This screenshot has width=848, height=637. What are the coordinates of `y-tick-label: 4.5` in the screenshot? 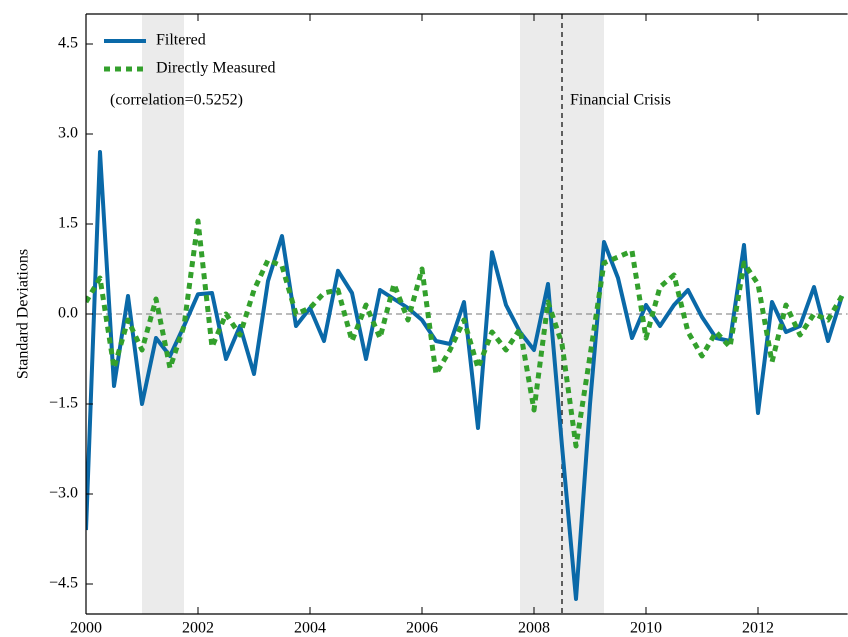 It's located at (68, 43).